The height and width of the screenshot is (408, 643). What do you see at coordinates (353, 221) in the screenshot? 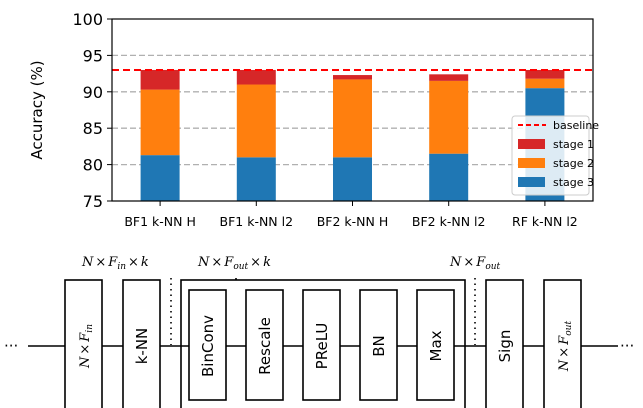
I see `x-tick-label: BF2 k-NN H` at bounding box center [353, 221].